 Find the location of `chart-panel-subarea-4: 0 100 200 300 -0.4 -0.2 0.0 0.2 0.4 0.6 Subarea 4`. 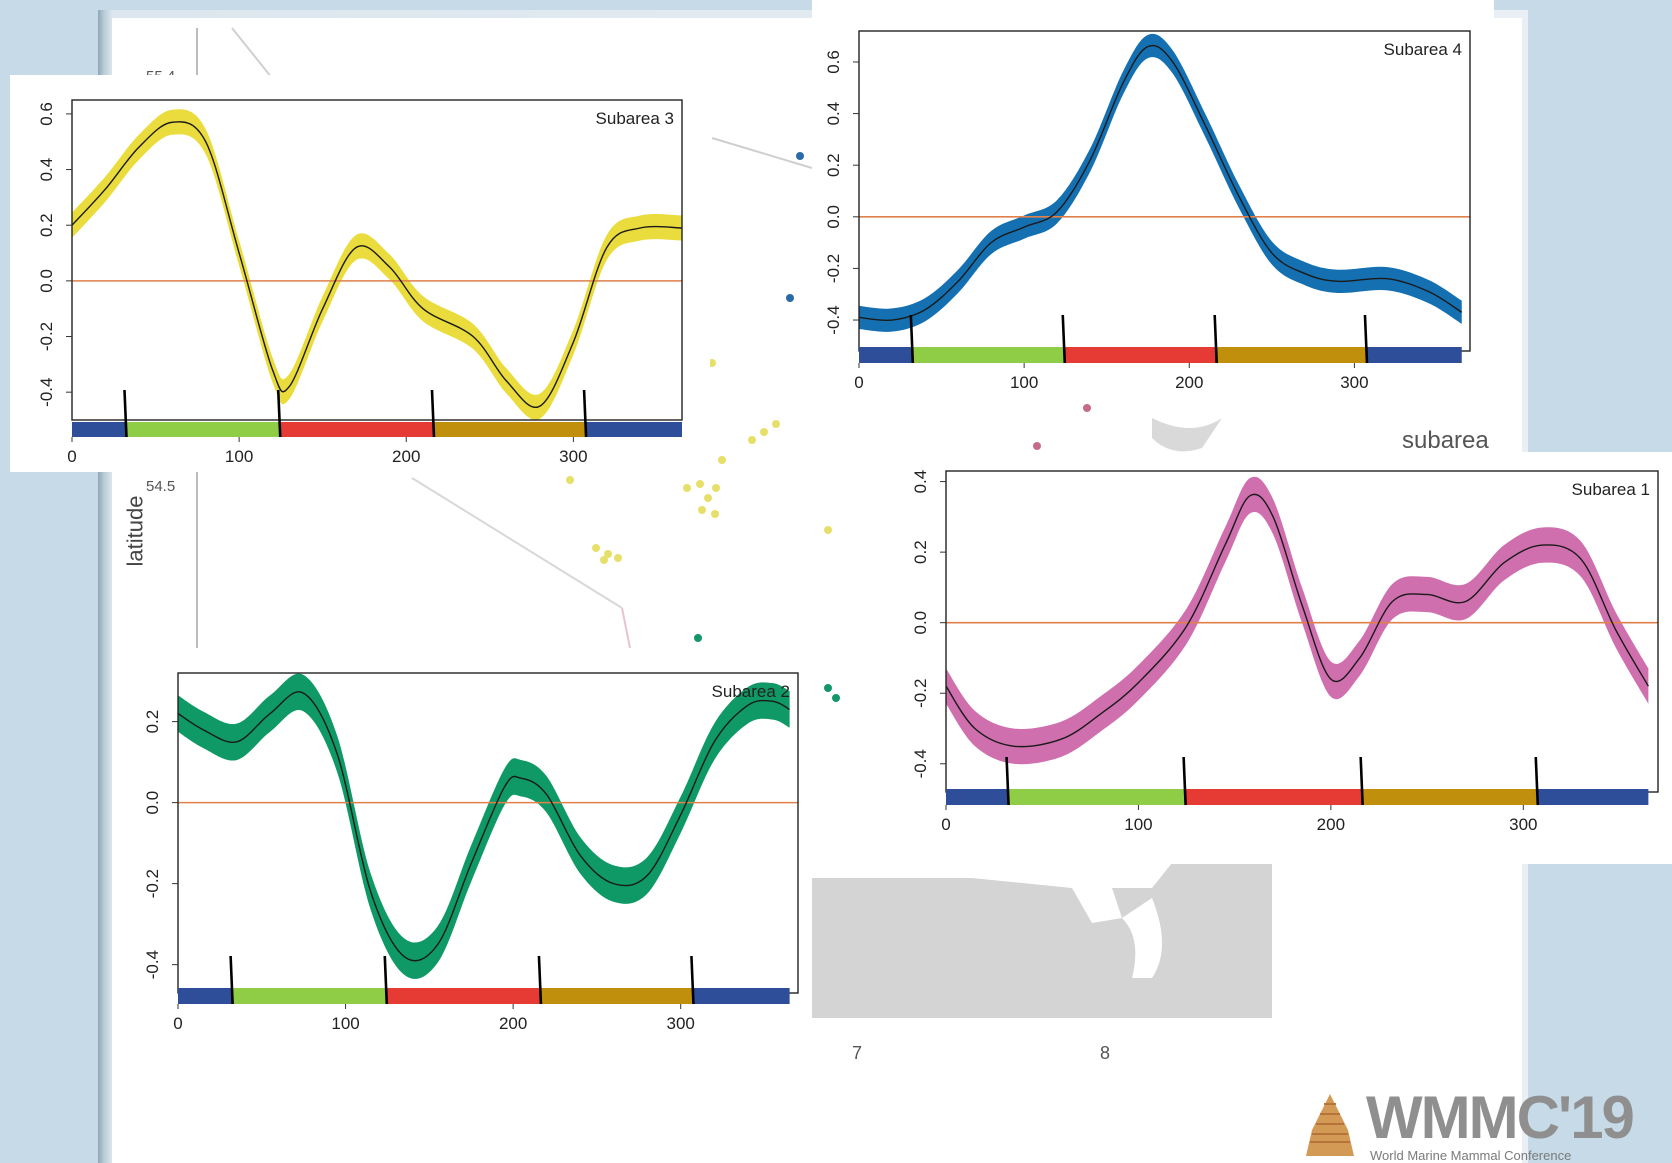

chart-panel-subarea-4: 0 100 200 300 -0.4 -0.2 0.0 0.2 0.4 0.6 Subarea 4 is located at coordinates (1153, 201).